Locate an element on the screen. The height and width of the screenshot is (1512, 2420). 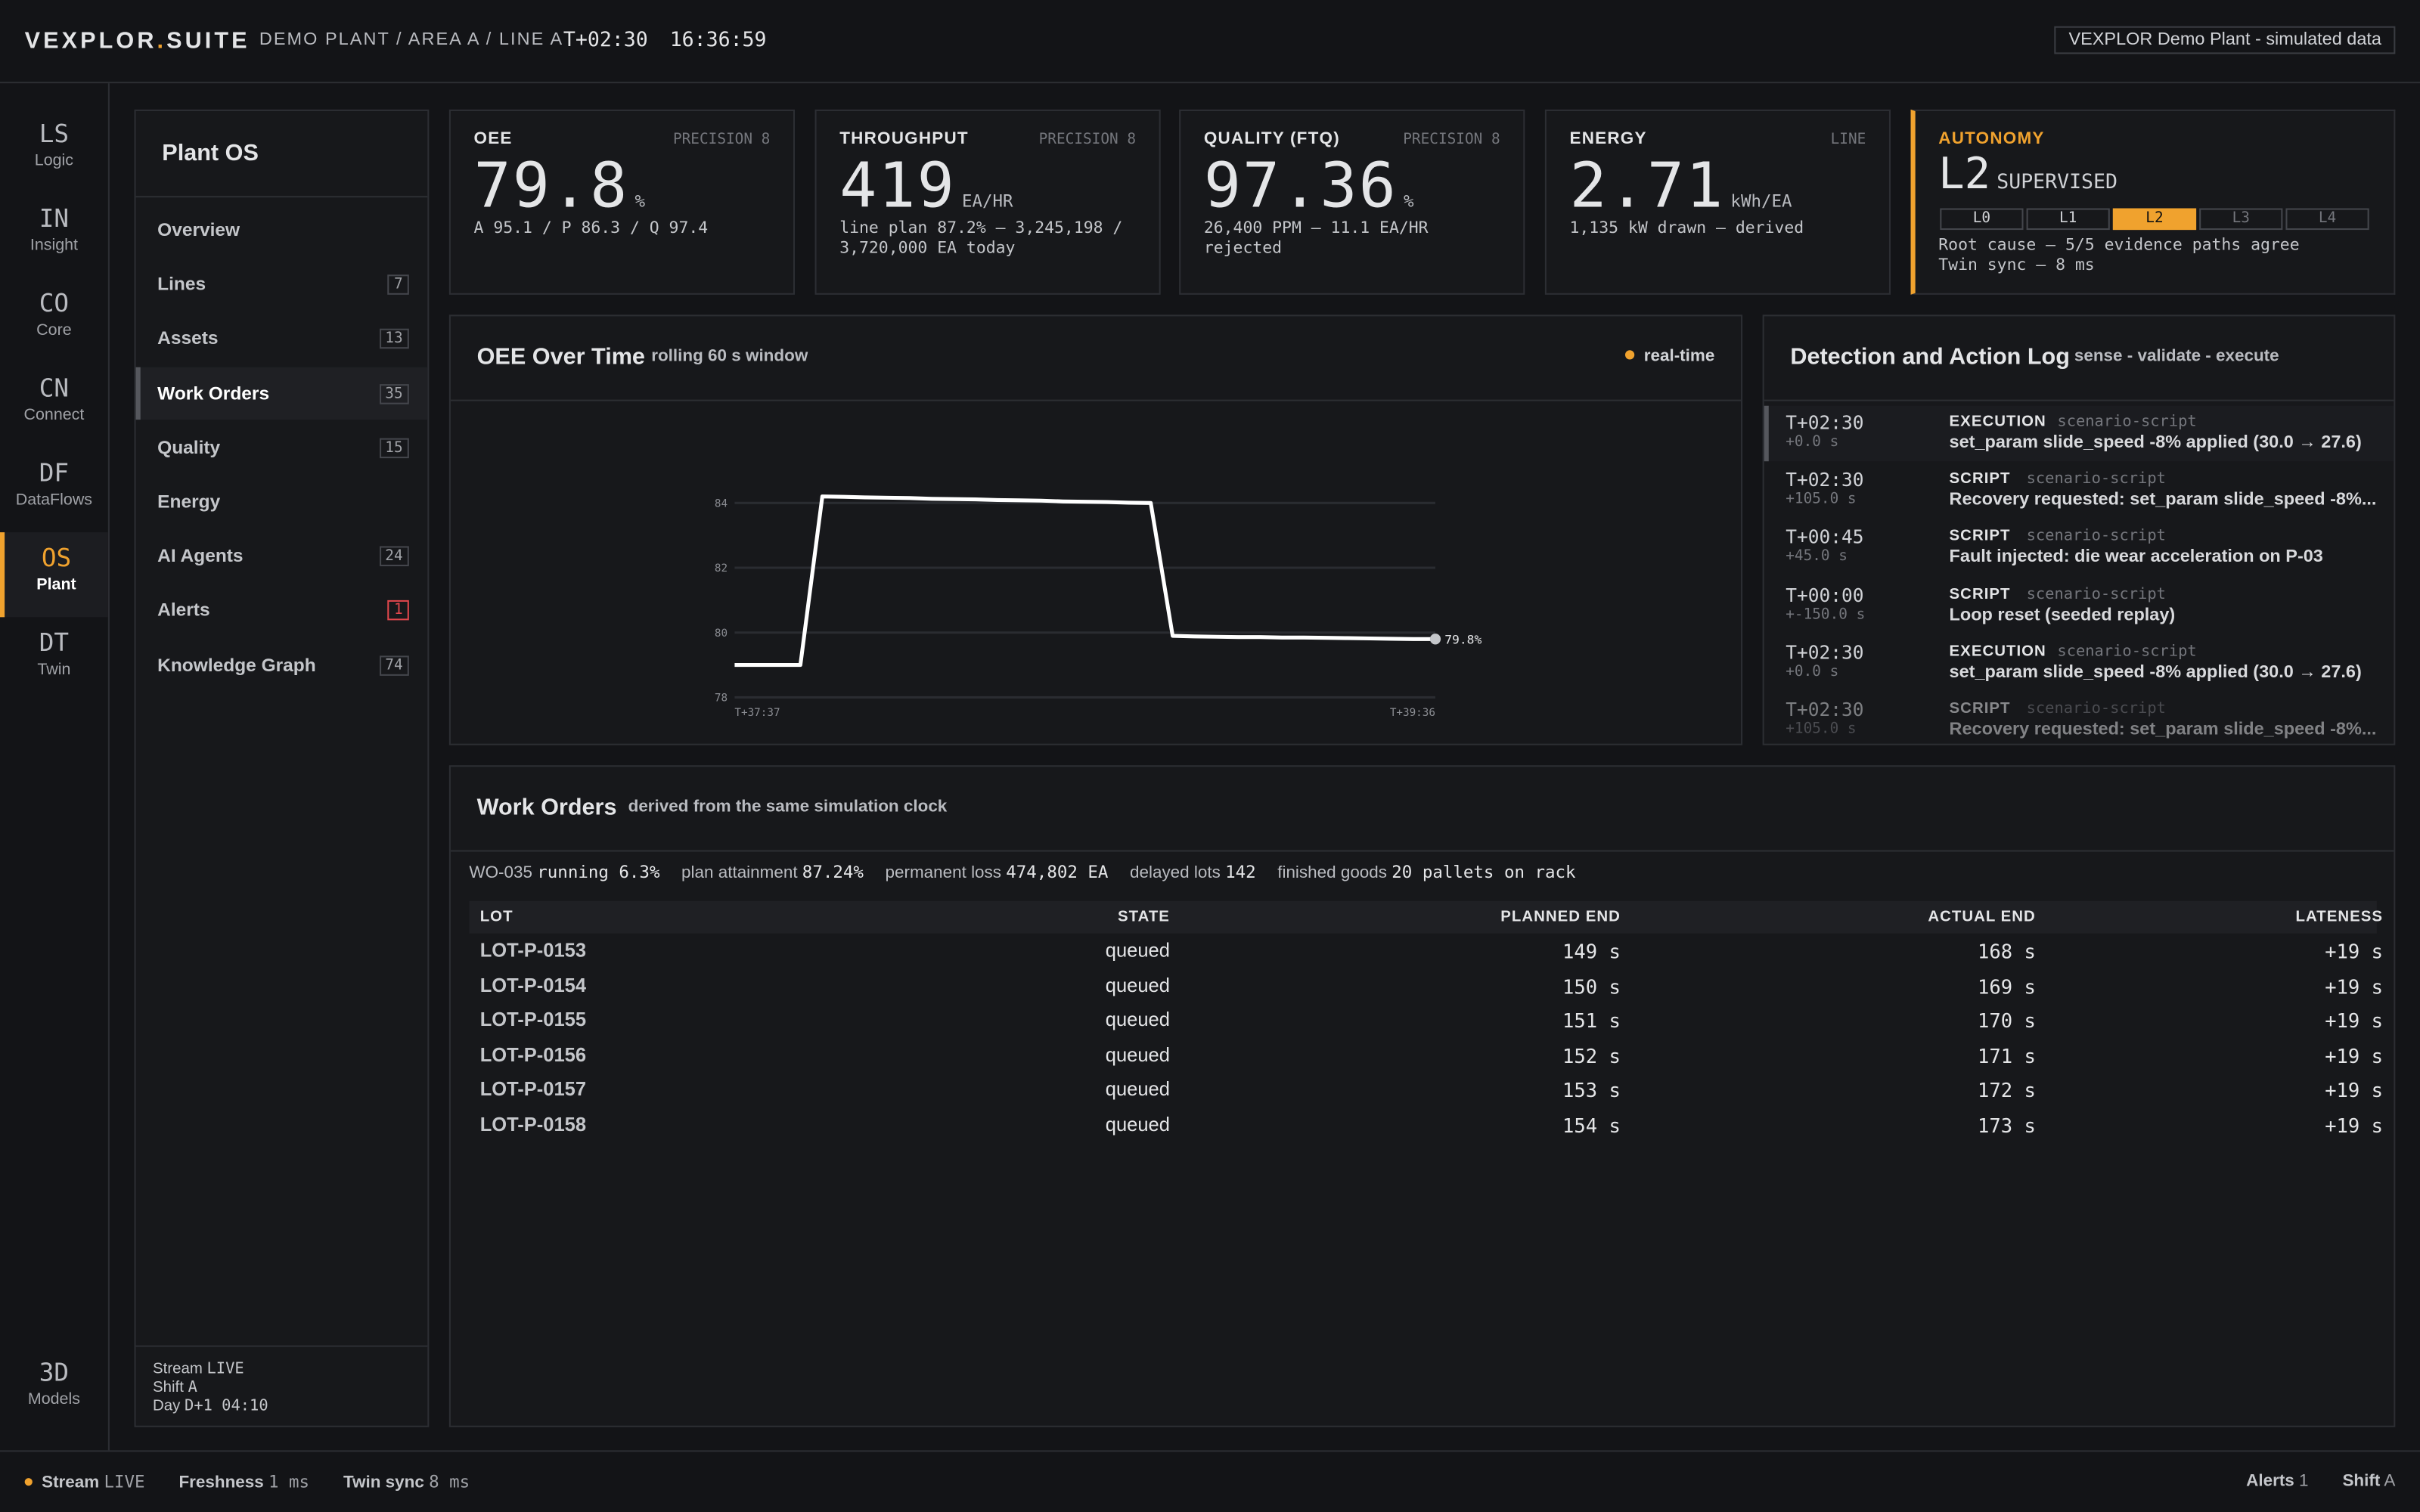
table-row: LOT-P-0156 queued 152 s 171 s +19 s is located at coordinates (1426, 1056).